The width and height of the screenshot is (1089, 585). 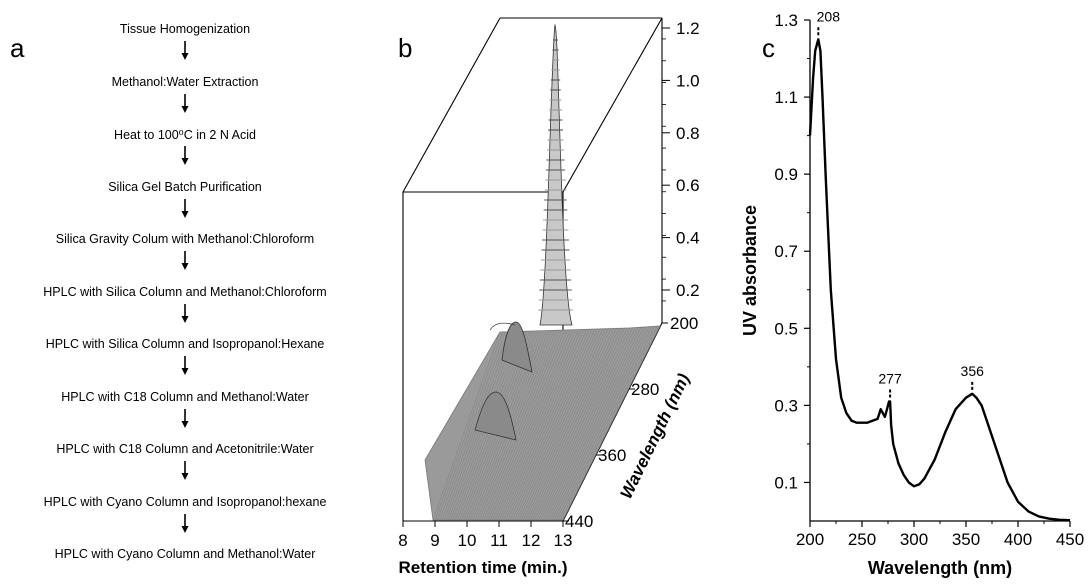 What do you see at coordinates (467, 540) in the screenshot?
I see `x-tick-label: 10` at bounding box center [467, 540].